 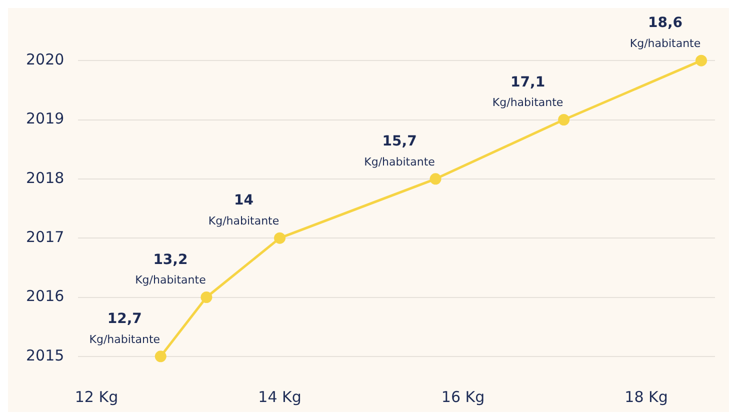 I want to click on data-label: 13,2, so click(x=170, y=260).